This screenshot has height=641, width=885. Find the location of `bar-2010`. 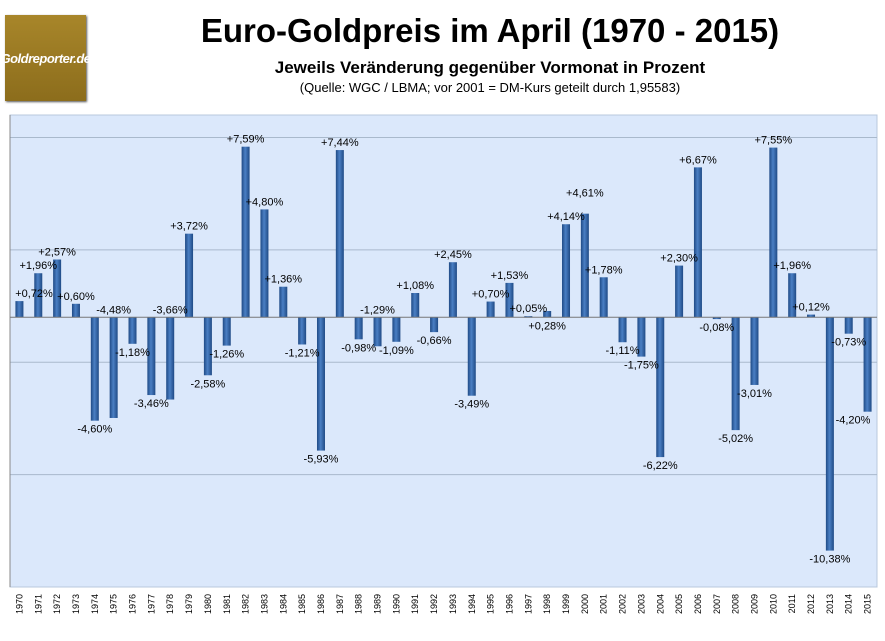

bar-2010 is located at coordinates (773, 232).